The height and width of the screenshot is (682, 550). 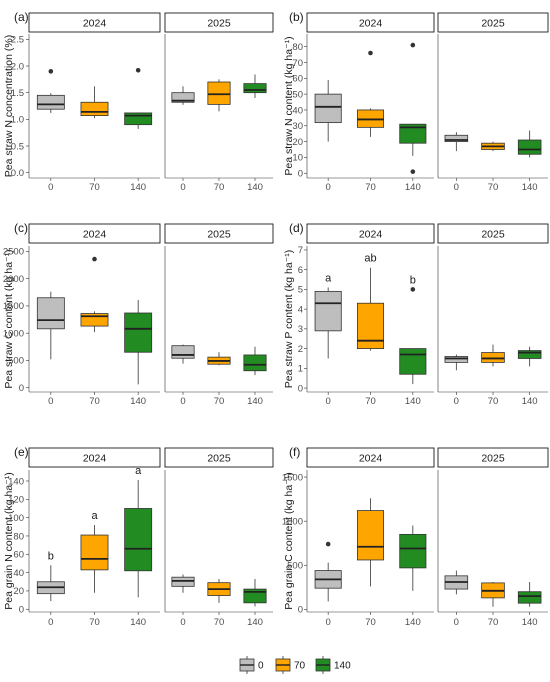 I want to click on significance-letter: b, so click(x=51, y=556).